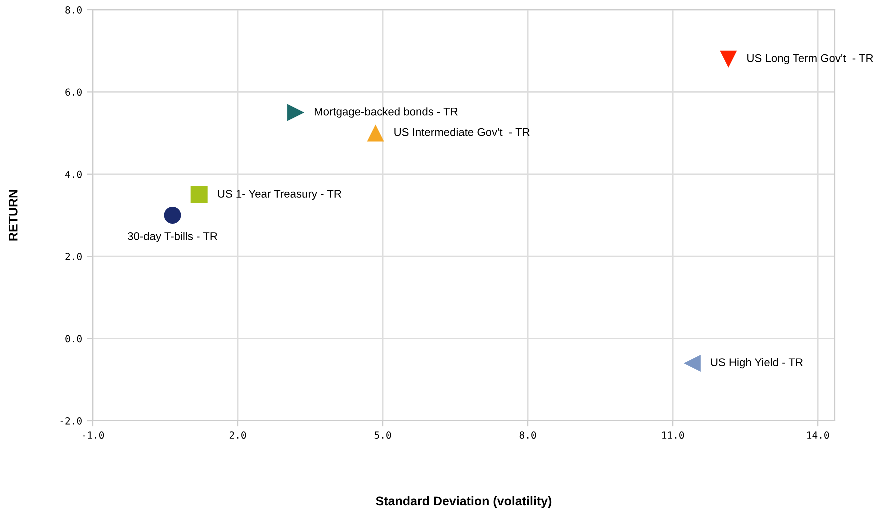 This screenshot has width=876, height=520. I want to click on x-tick-label: 8.0, so click(528, 435).